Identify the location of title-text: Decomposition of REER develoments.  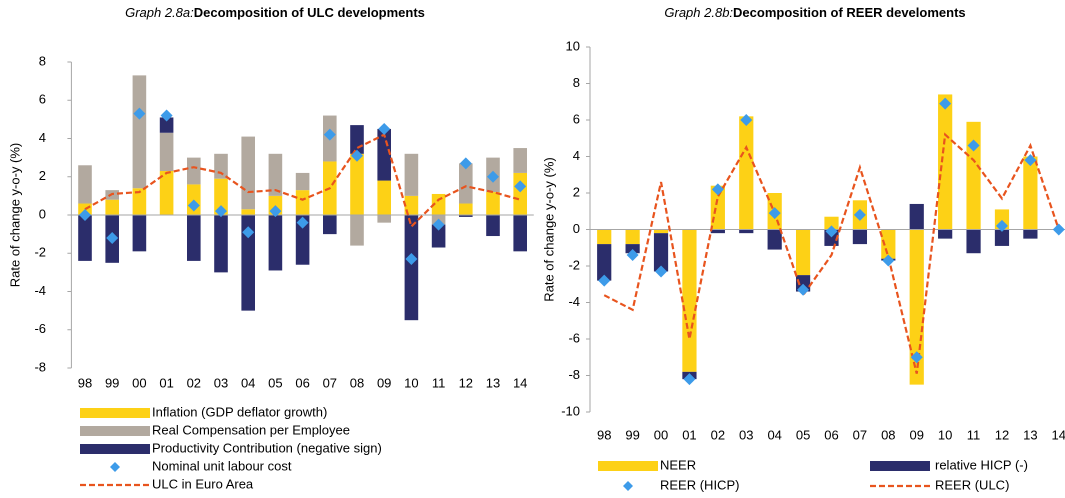
(849, 12).